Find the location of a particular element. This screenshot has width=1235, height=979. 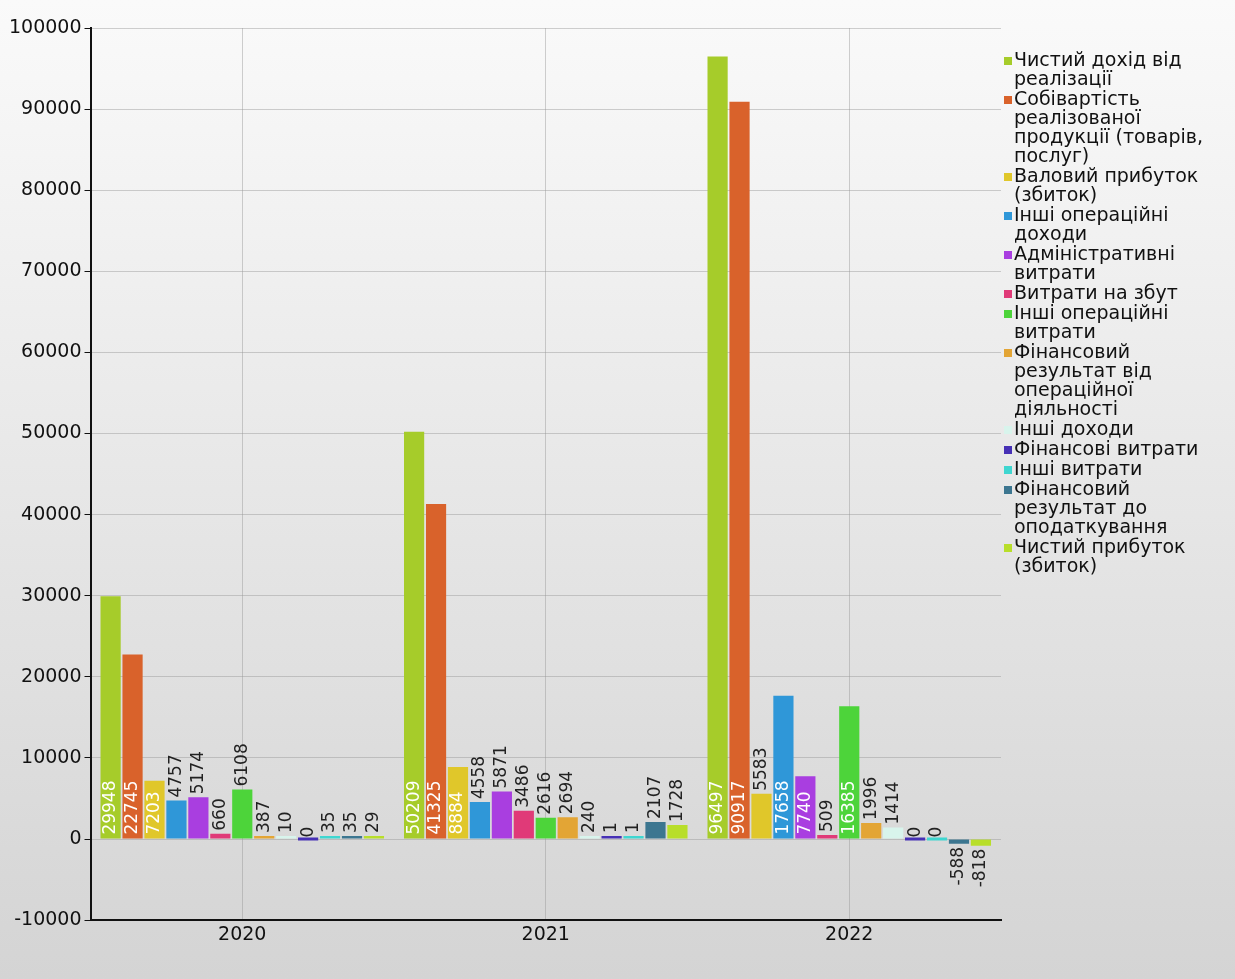

data-label: 660 is located at coordinates (218, 814).